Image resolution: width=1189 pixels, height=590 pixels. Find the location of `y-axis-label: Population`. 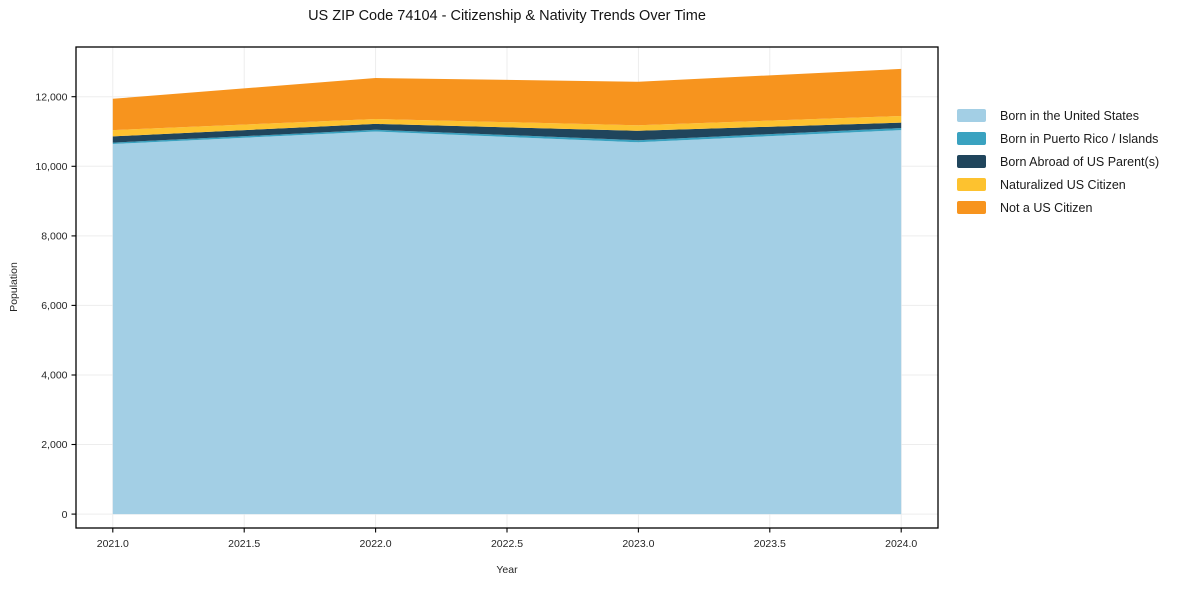

y-axis-label: Population is located at coordinates (14, 287).